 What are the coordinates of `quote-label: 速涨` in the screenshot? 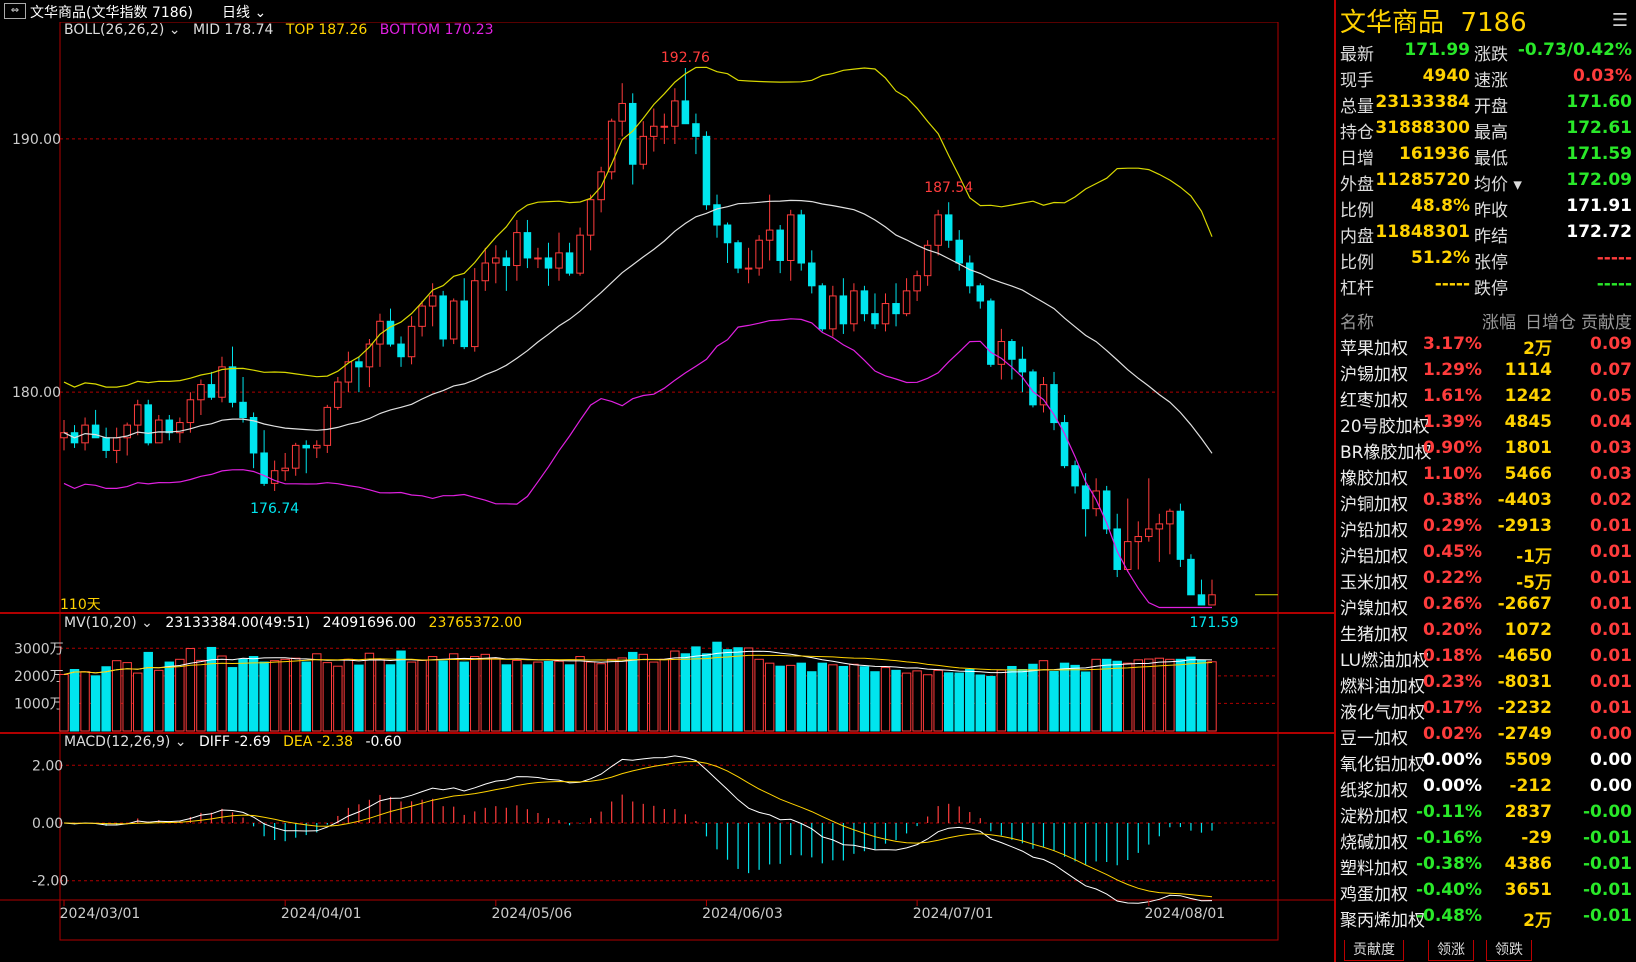 It's located at (1491, 81).